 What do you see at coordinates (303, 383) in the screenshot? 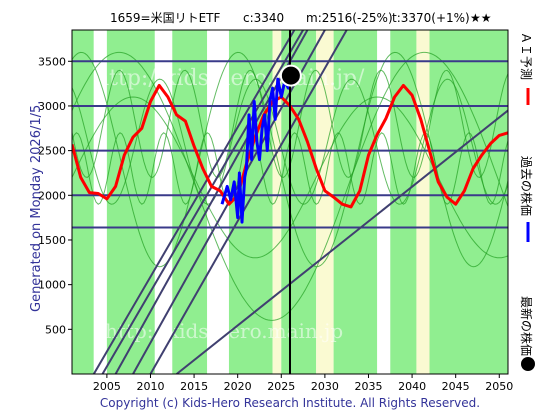
I see `x-axis-ticks: 2005 2010 2015 2020 2025 2030 2035 2040 2045 2050` at bounding box center [303, 383].